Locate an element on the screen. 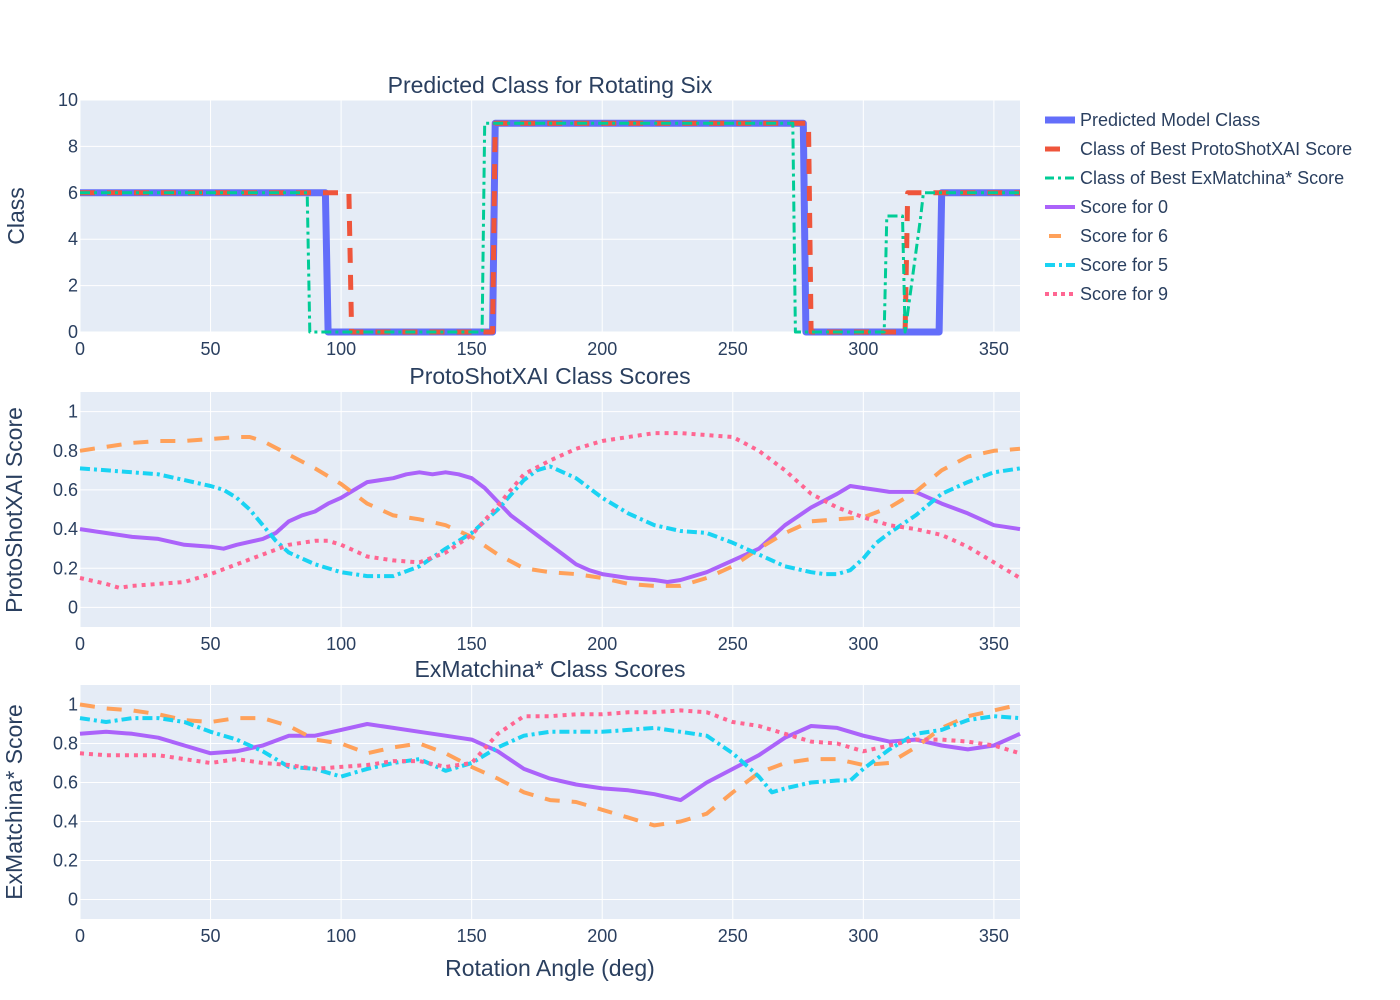 The width and height of the screenshot is (1400, 1000). legend-item-score-0: Score for 0 is located at coordinates (1106, 207).